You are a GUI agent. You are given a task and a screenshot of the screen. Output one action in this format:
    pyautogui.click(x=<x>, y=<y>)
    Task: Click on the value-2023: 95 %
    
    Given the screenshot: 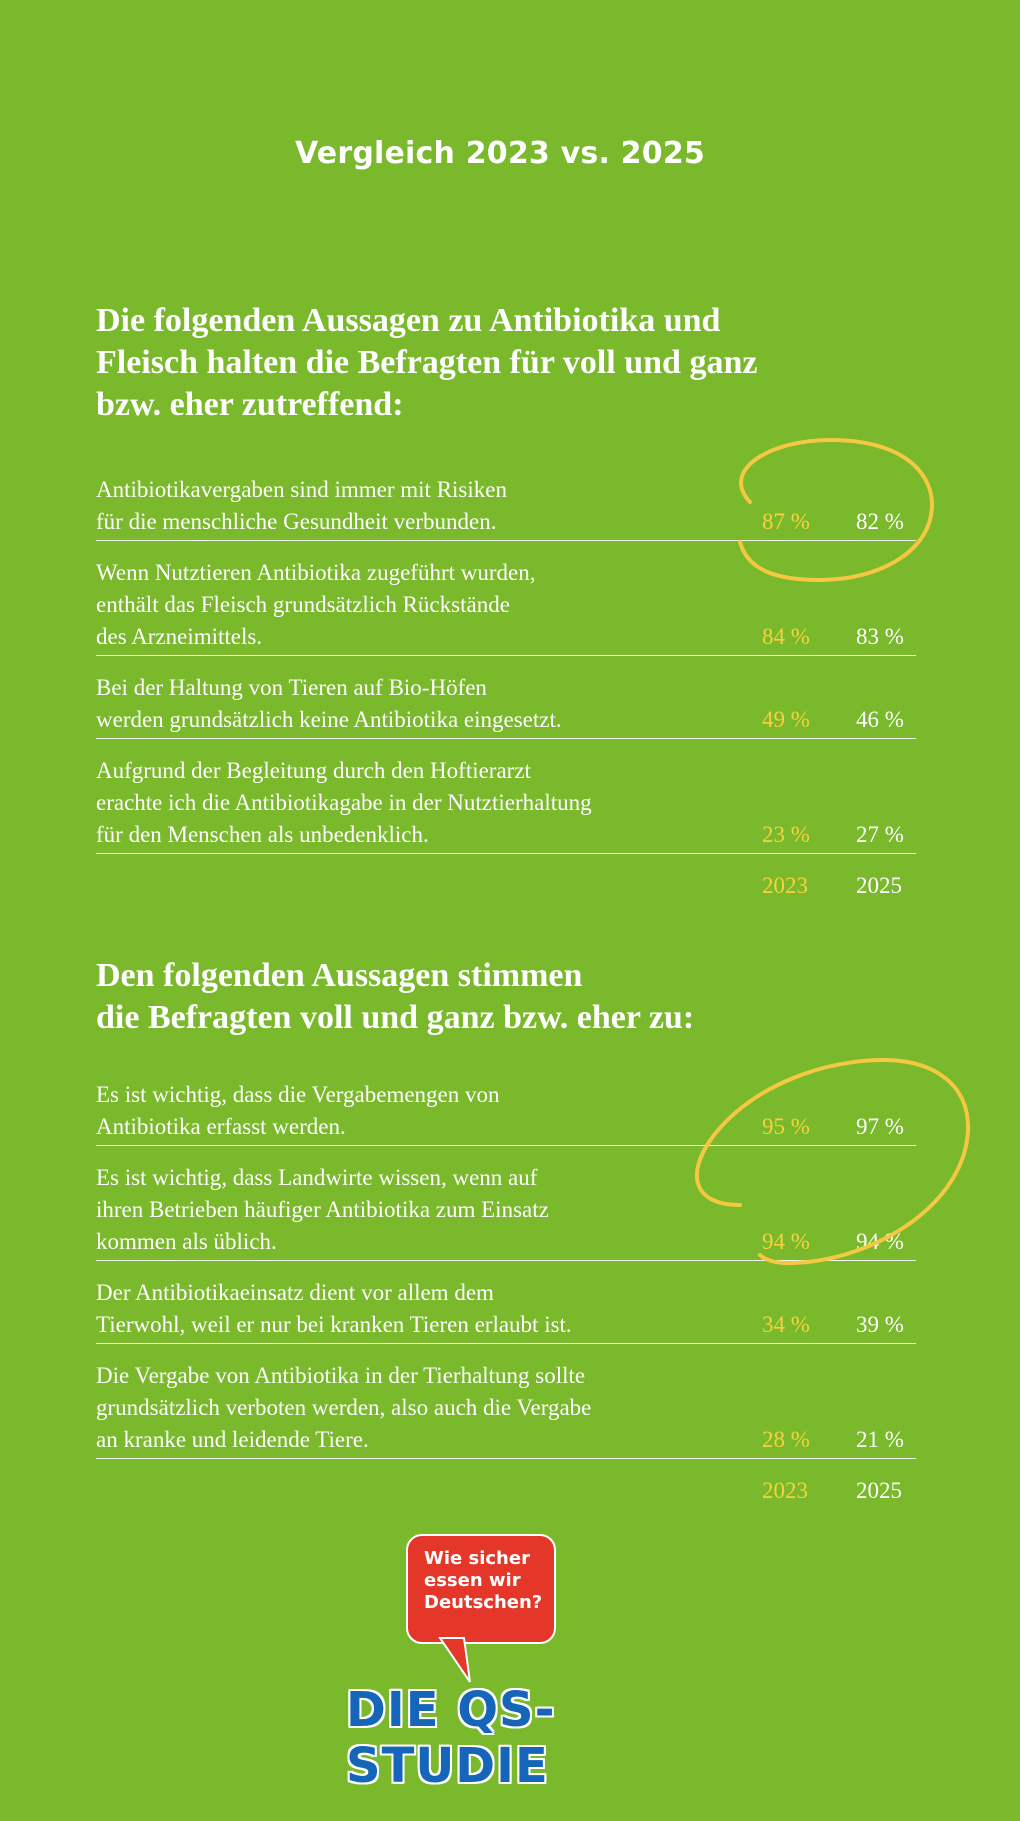 What is the action you would take?
    pyautogui.click(x=786, y=1126)
    